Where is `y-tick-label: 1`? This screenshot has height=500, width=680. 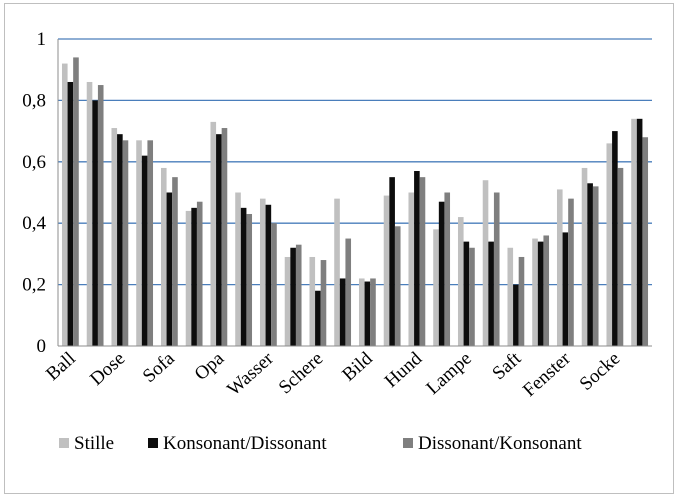 y-tick-label: 1 is located at coordinates (42, 39).